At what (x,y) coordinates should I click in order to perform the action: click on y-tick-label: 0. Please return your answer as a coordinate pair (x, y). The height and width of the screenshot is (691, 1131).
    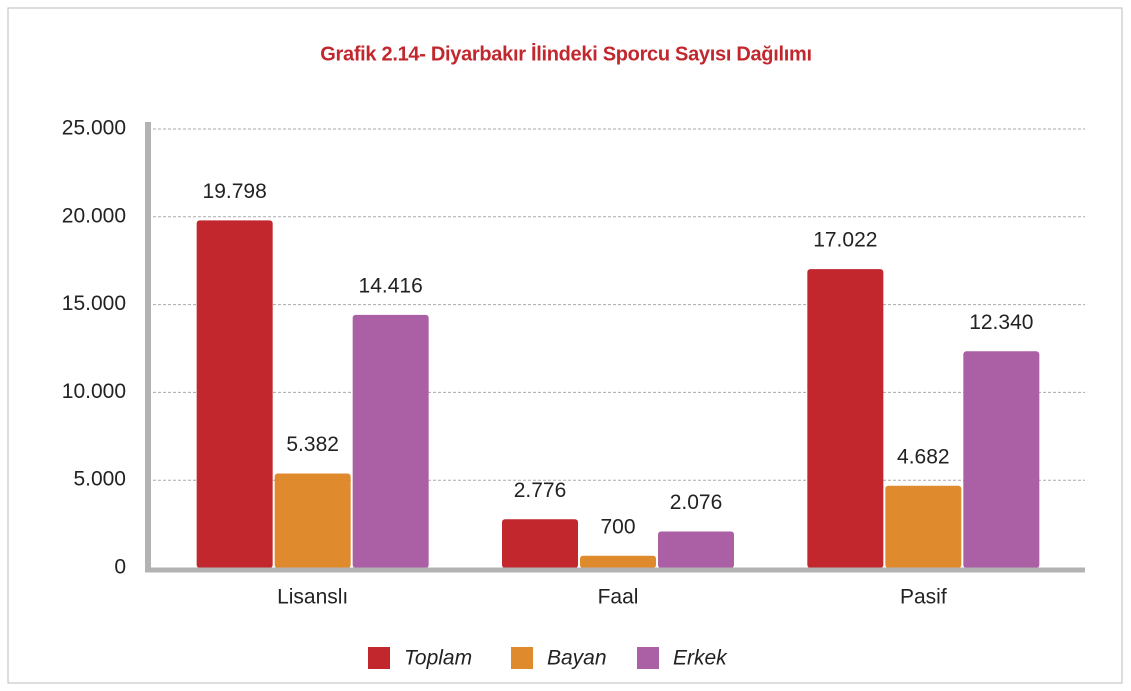
    Looking at the image, I should click on (120, 567).